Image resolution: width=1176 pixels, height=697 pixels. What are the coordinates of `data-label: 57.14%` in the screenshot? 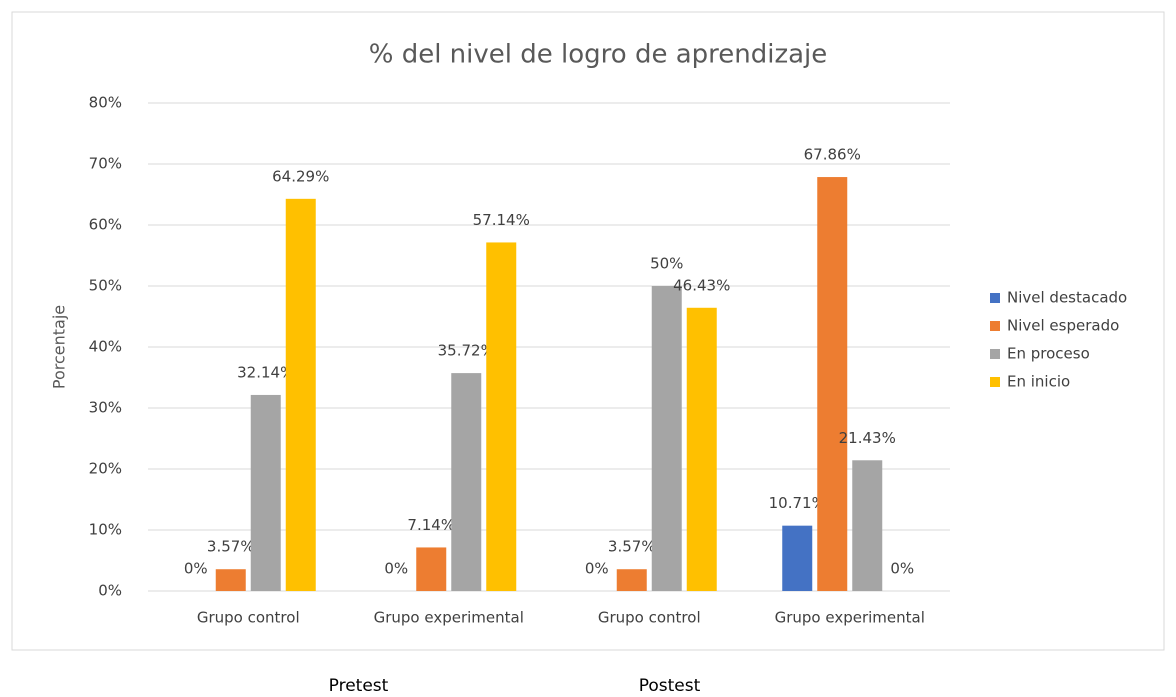 It's located at (501, 220).